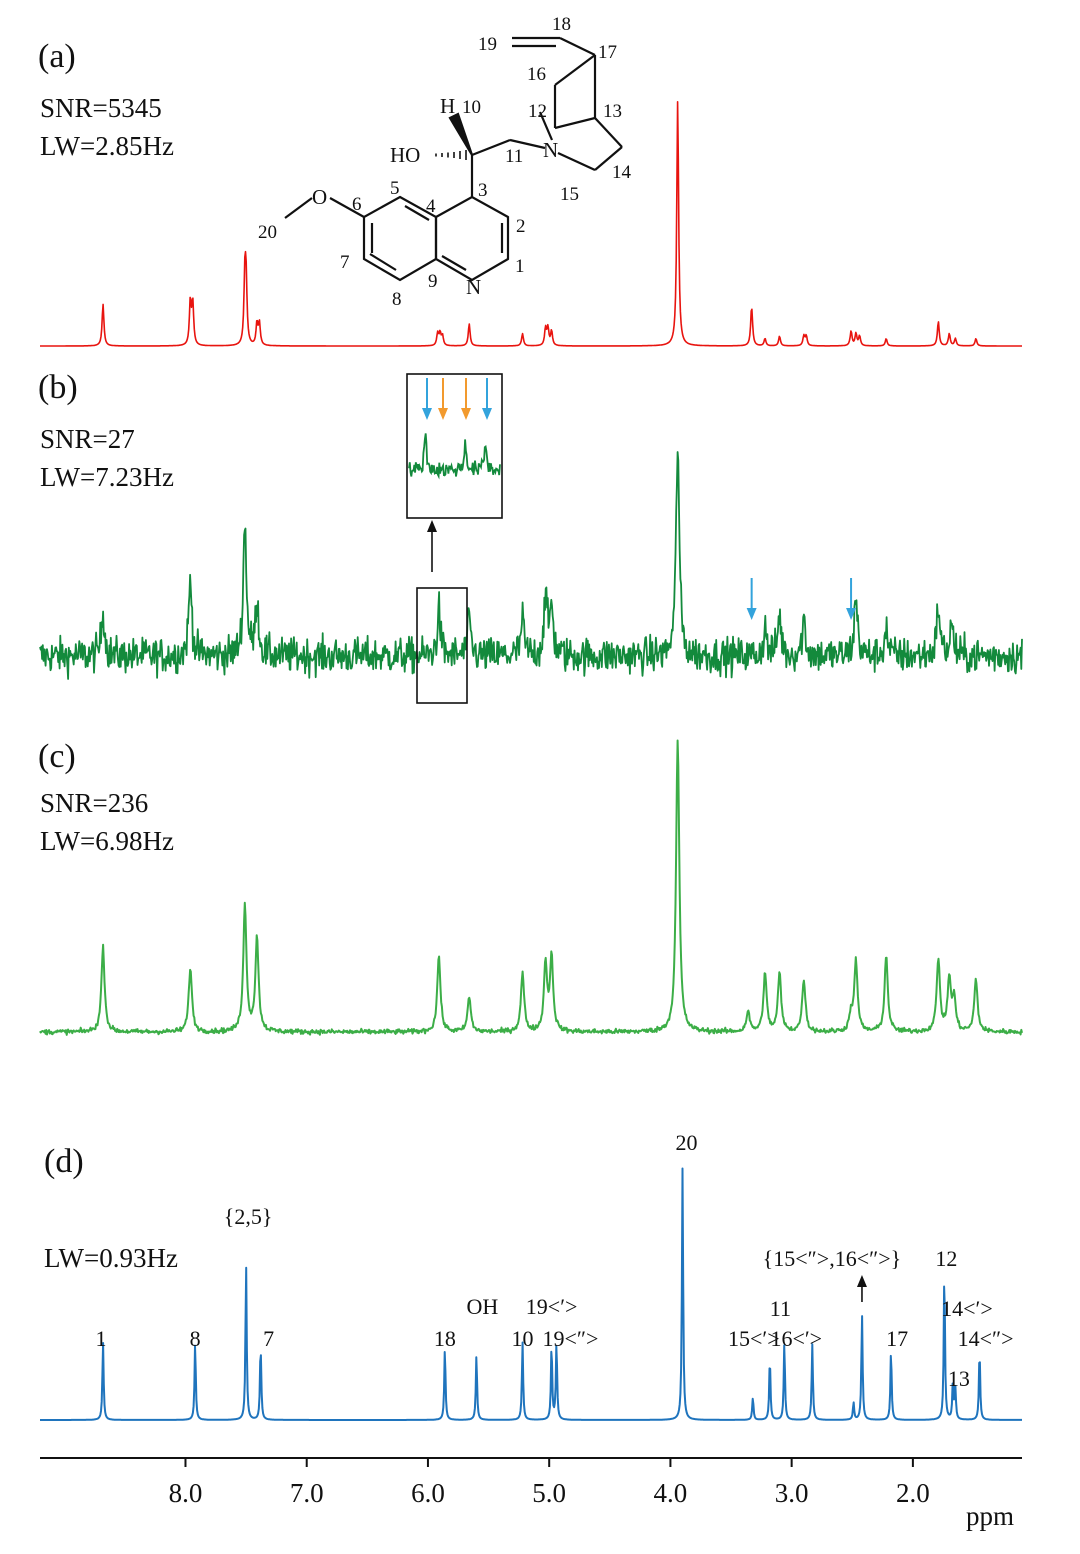 Image resolution: width=1080 pixels, height=1554 pixels. Describe the element at coordinates (521, 226) in the screenshot. I see `atom-label-2: 2` at that location.